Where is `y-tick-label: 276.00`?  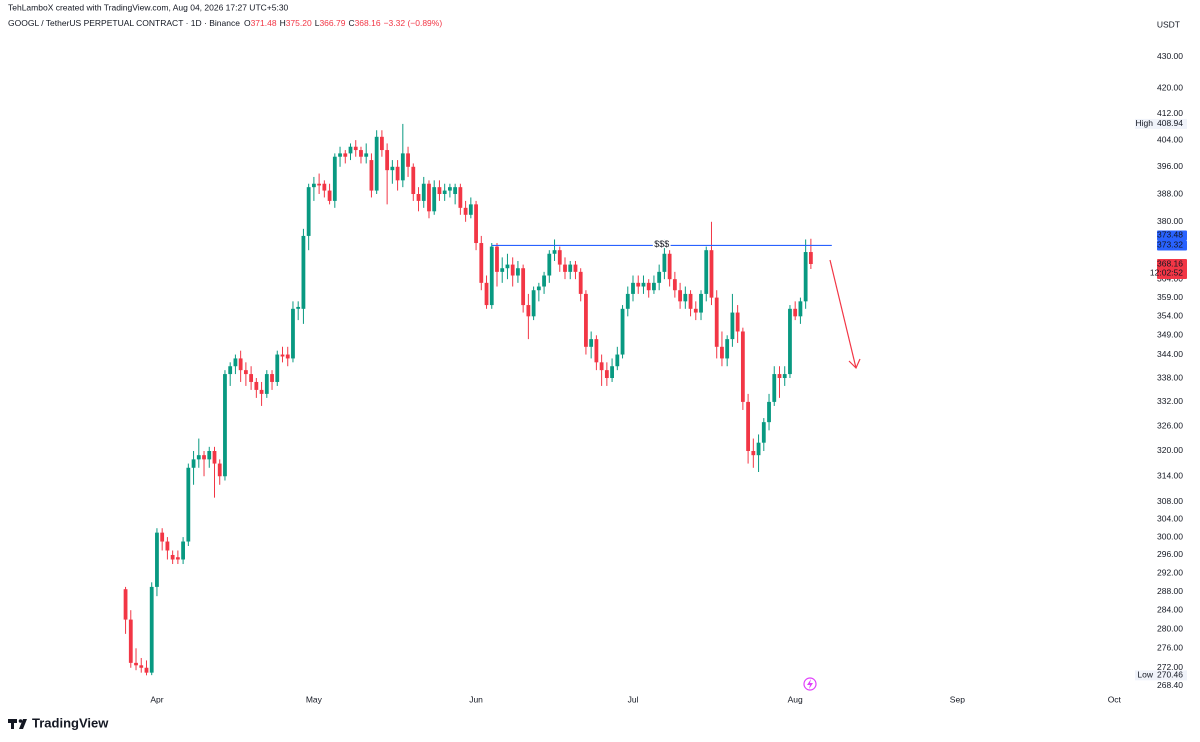
y-tick-label: 276.00 is located at coordinates (1170, 648).